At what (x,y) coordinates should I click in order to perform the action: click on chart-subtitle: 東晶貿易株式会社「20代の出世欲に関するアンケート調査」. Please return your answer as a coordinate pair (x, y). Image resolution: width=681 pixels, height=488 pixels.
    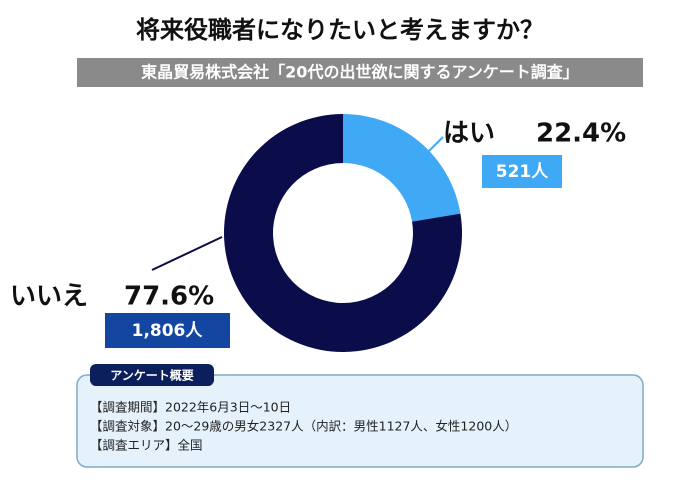
    Looking at the image, I should click on (360, 72).